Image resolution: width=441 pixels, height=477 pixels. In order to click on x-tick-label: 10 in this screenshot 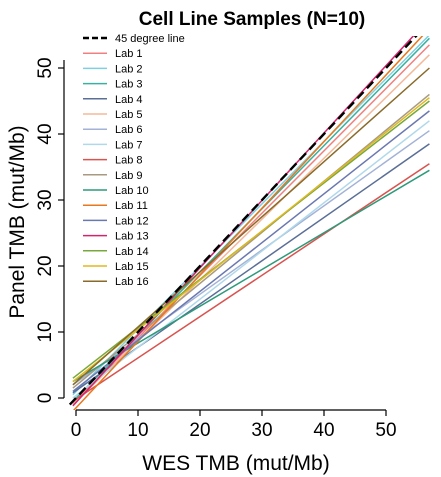, I will do `click(137, 430)`.